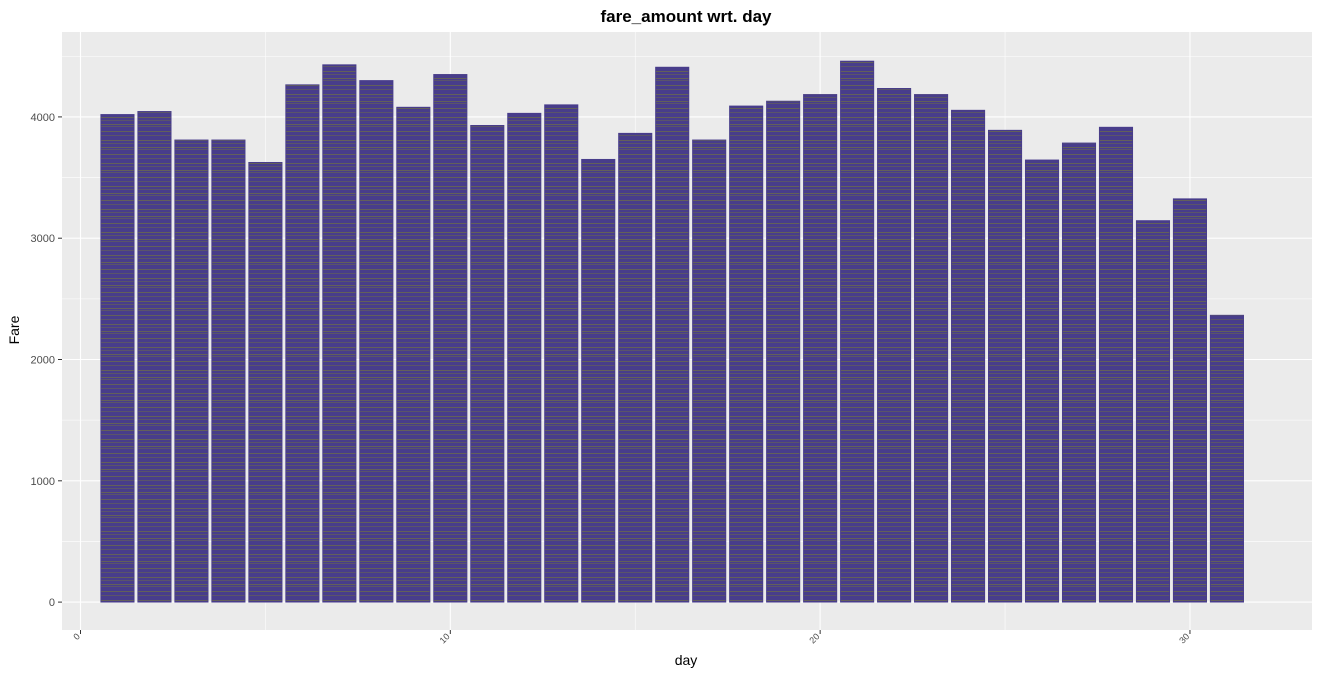  I want to click on x-axis-title: day, so click(686, 660).